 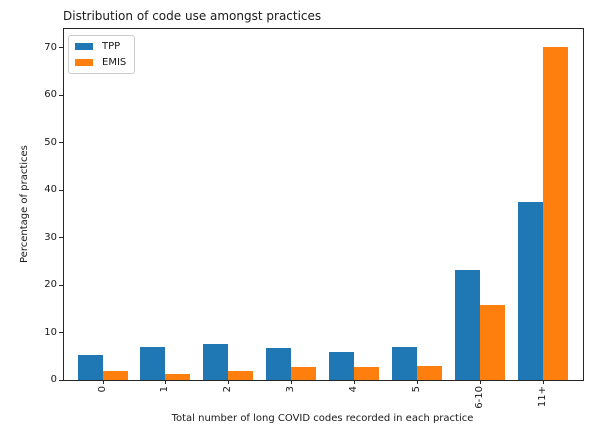 What do you see at coordinates (102, 389) in the screenshot?
I see `x-tick-label: 0` at bounding box center [102, 389].